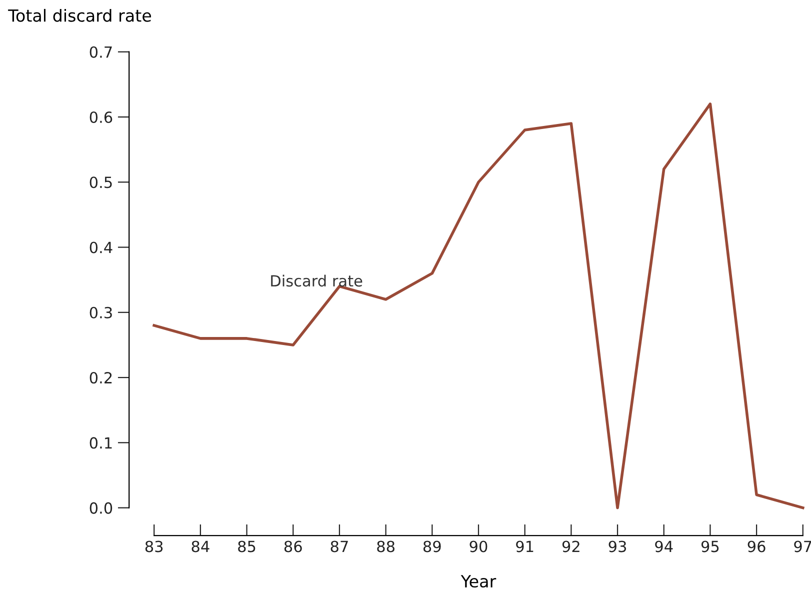 This screenshot has width=811, height=596. I want to click on y-tick-label: 0.7, so click(101, 52).